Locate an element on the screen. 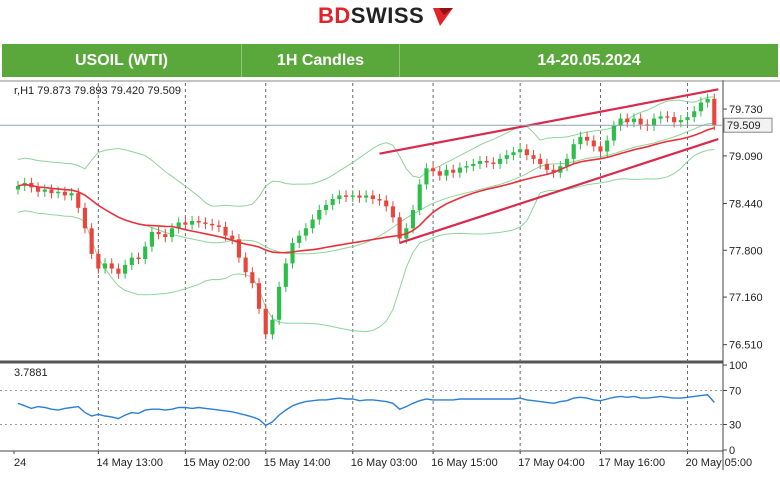 Image resolution: width=780 pixels, height=483 pixels. y-tick-label: 77.800 is located at coordinates (746, 251).